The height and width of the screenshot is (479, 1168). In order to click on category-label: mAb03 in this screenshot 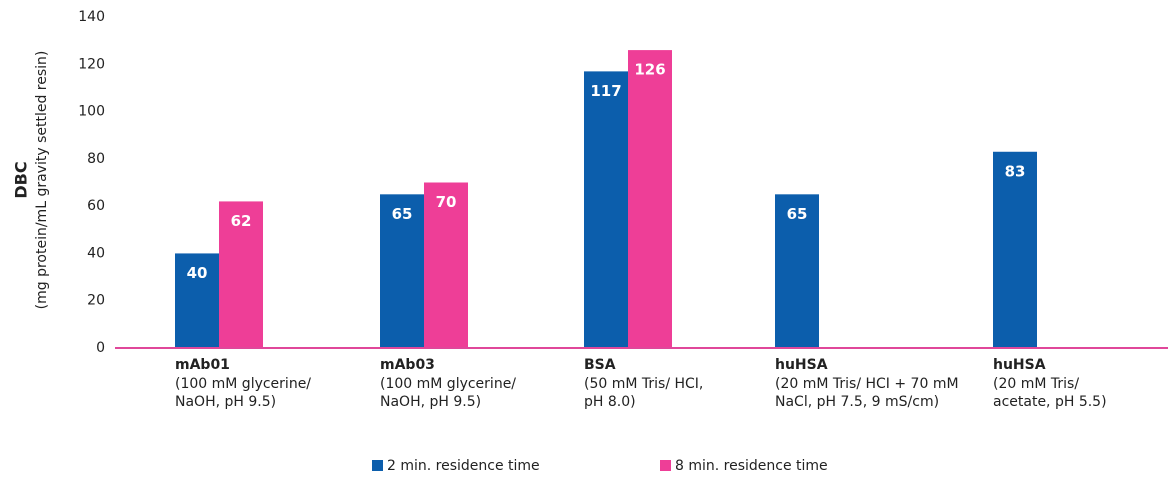, I will do `click(407, 365)`.